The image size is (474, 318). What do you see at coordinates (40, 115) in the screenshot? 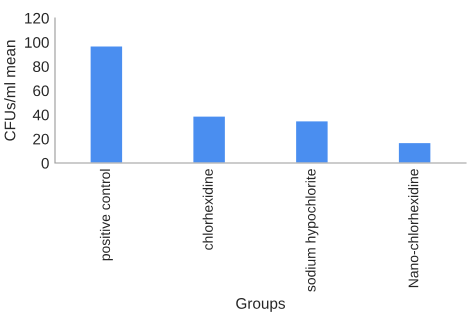
I see `y-tick-label: 40` at bounding box center [40, 115].